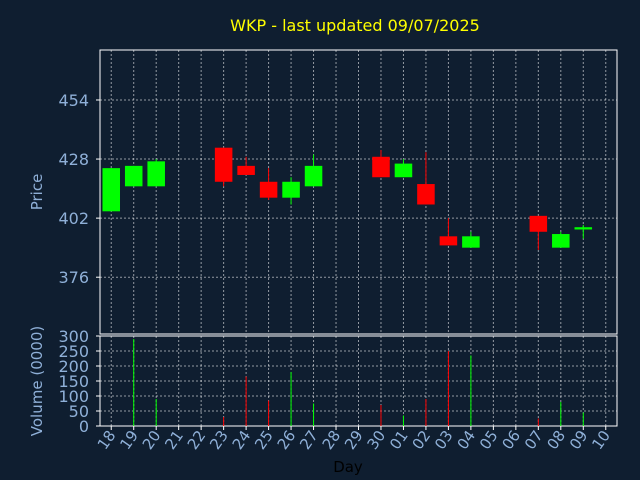  What do you see at coordinates (242, 440) in the screenshot?
I see `x-tick-label: 24` at bounding box center [242, 440].